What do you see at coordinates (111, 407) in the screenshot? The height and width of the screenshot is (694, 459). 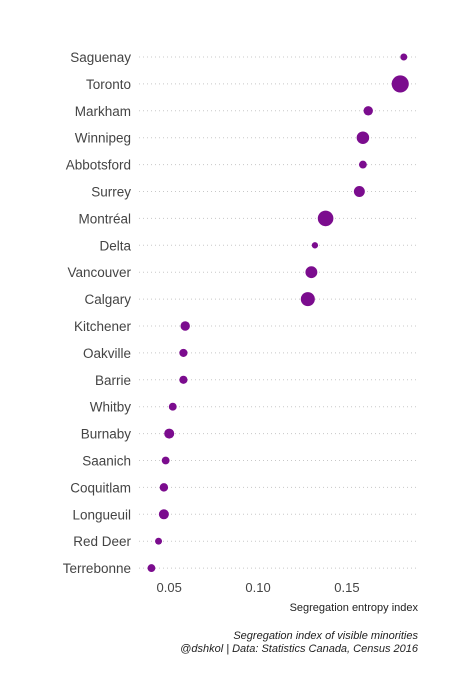 I see `city-label-whitby: Whitby` at bounding box center [111, 407].